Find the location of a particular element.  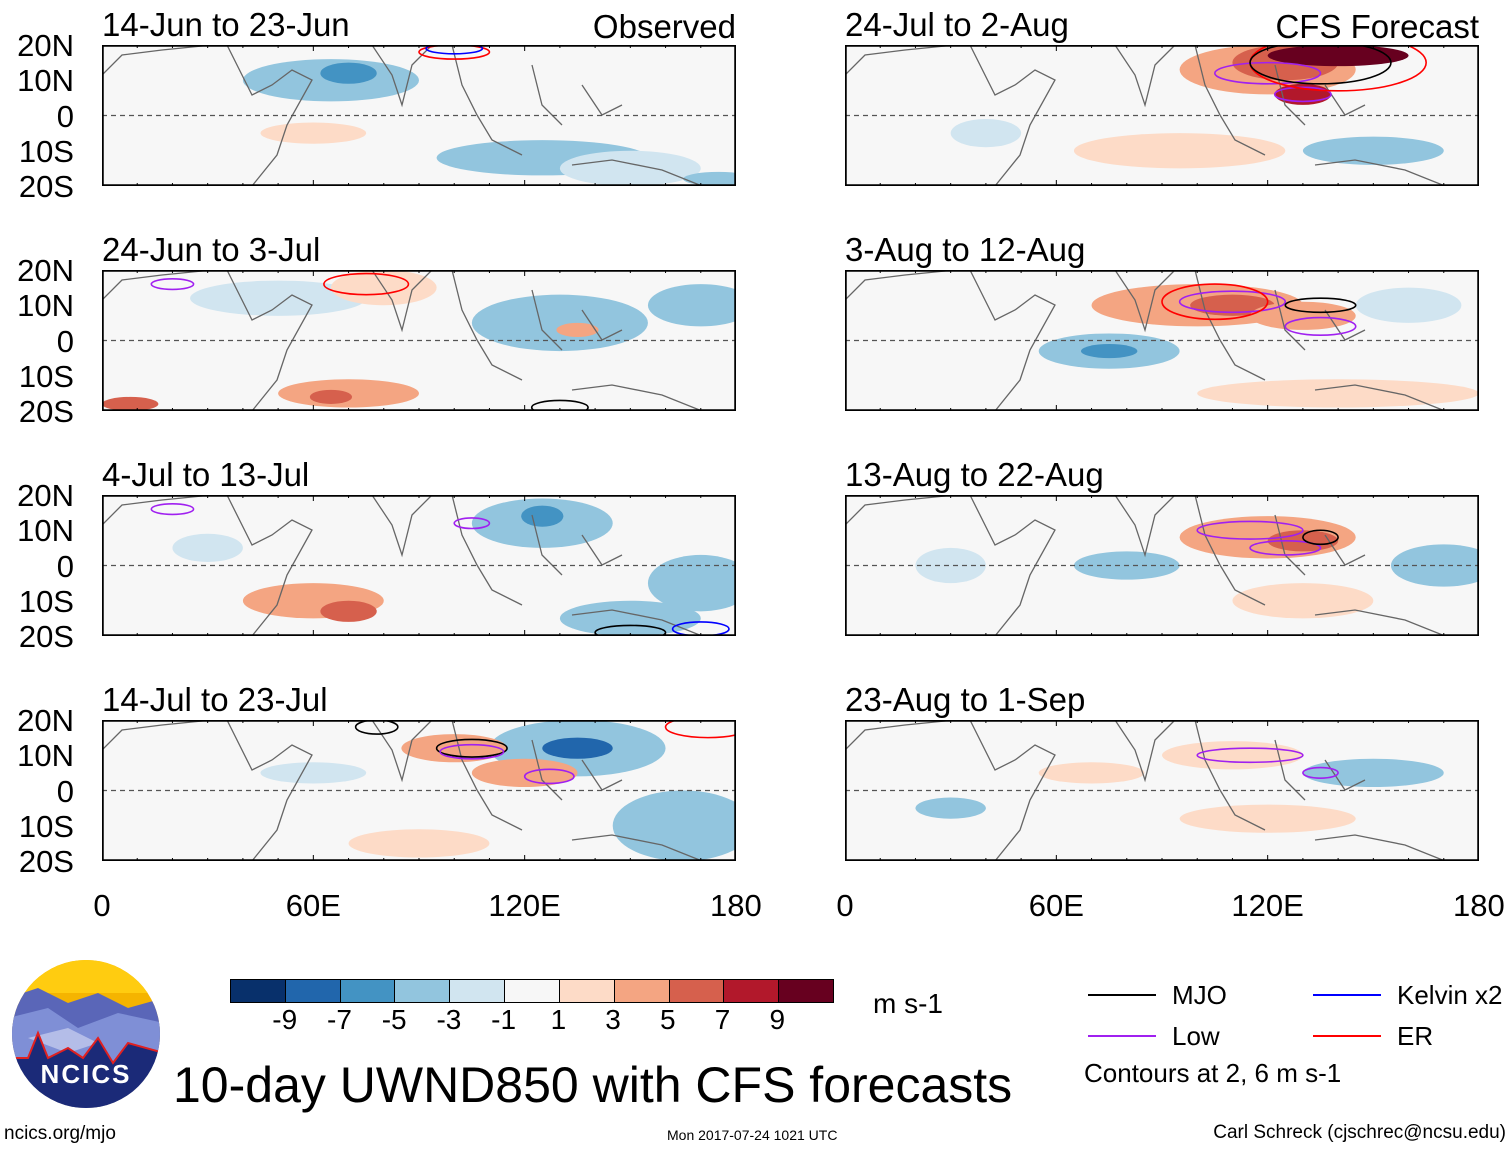

panel-title: 24-Jun to 3-Jul is located at coordinates (211, 249).